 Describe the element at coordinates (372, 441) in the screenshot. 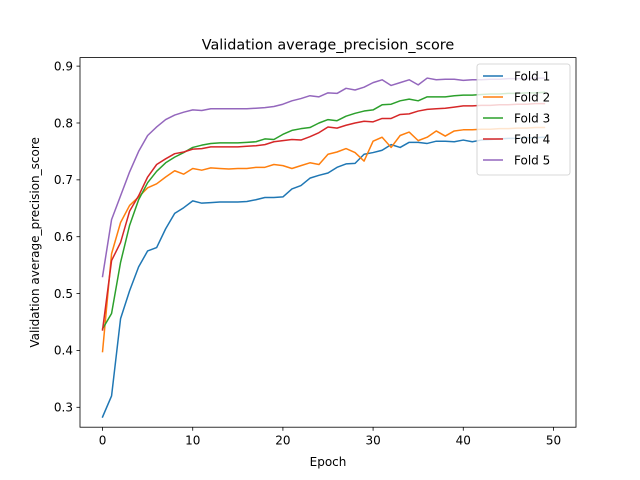

I see `x-tick-label: 30` at that location.